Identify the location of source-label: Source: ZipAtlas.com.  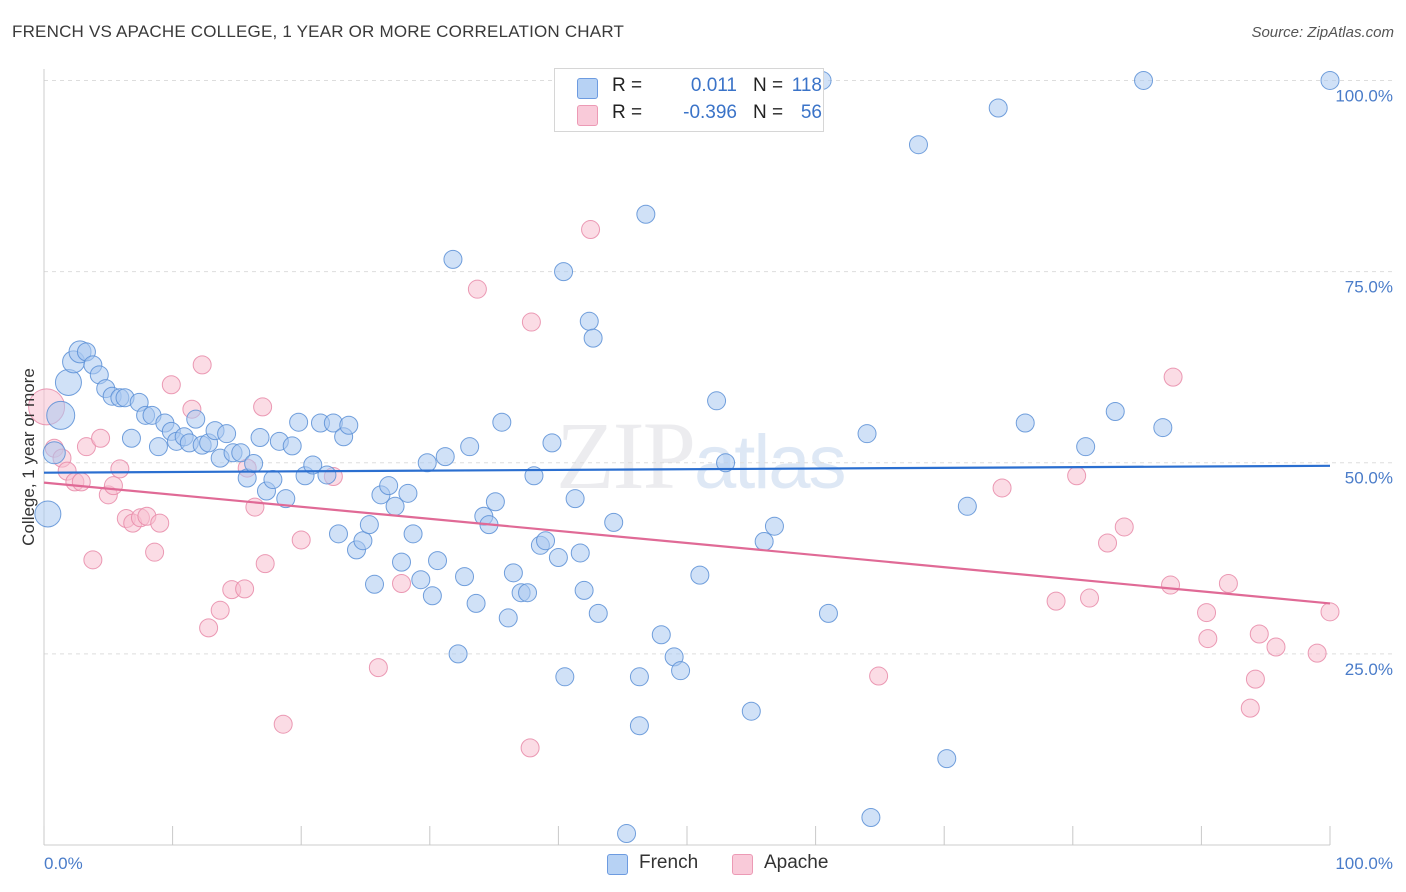
(1322, 32).